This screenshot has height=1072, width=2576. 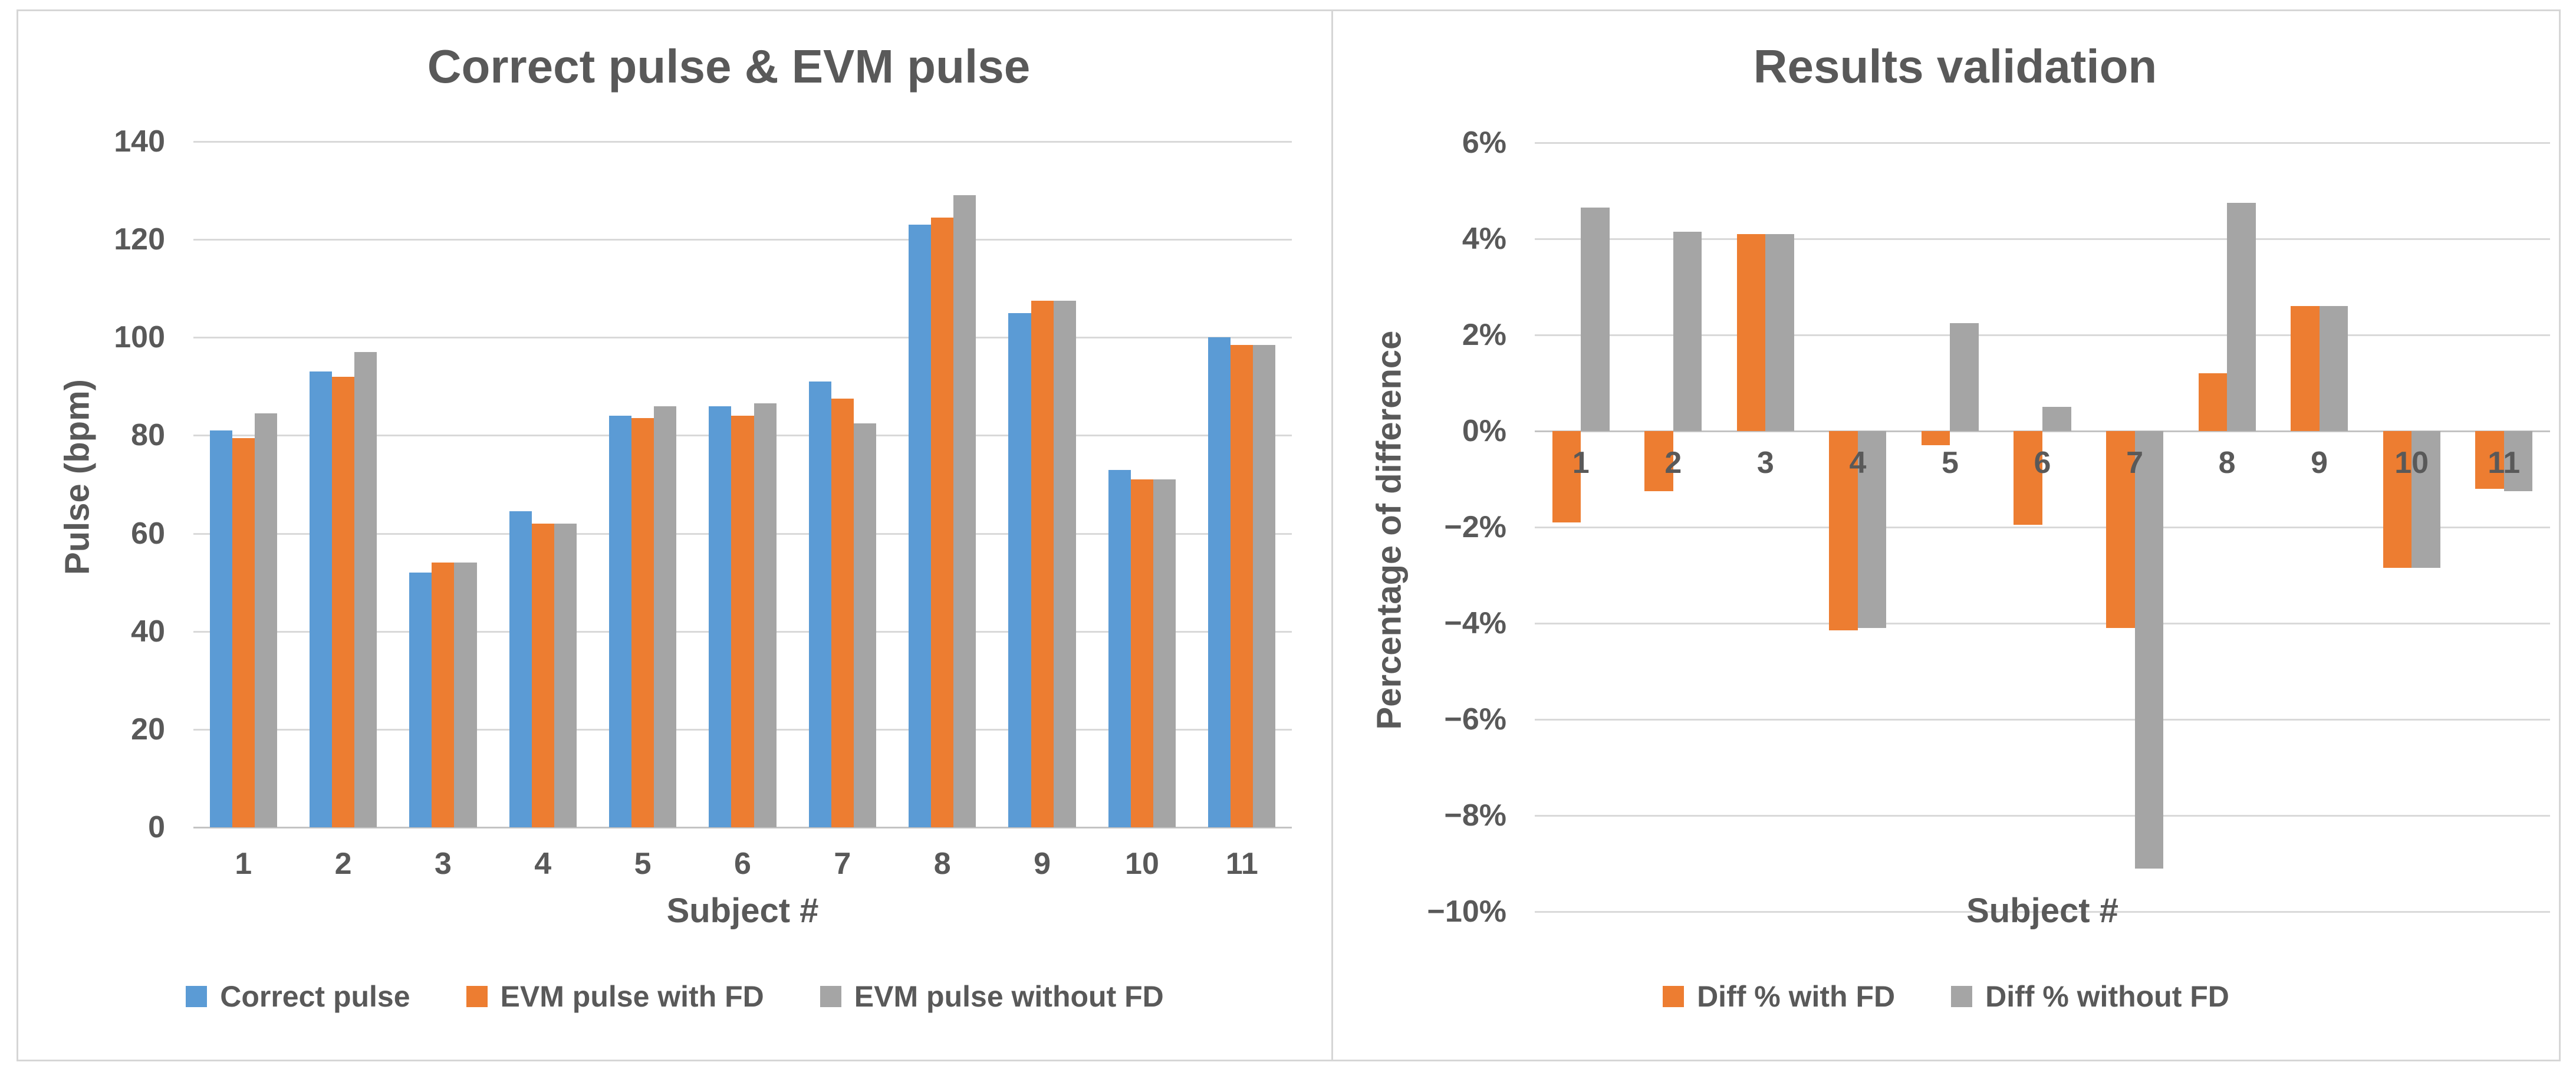 I want to click on bar-series2-subject8, so click(x=943, y=522).